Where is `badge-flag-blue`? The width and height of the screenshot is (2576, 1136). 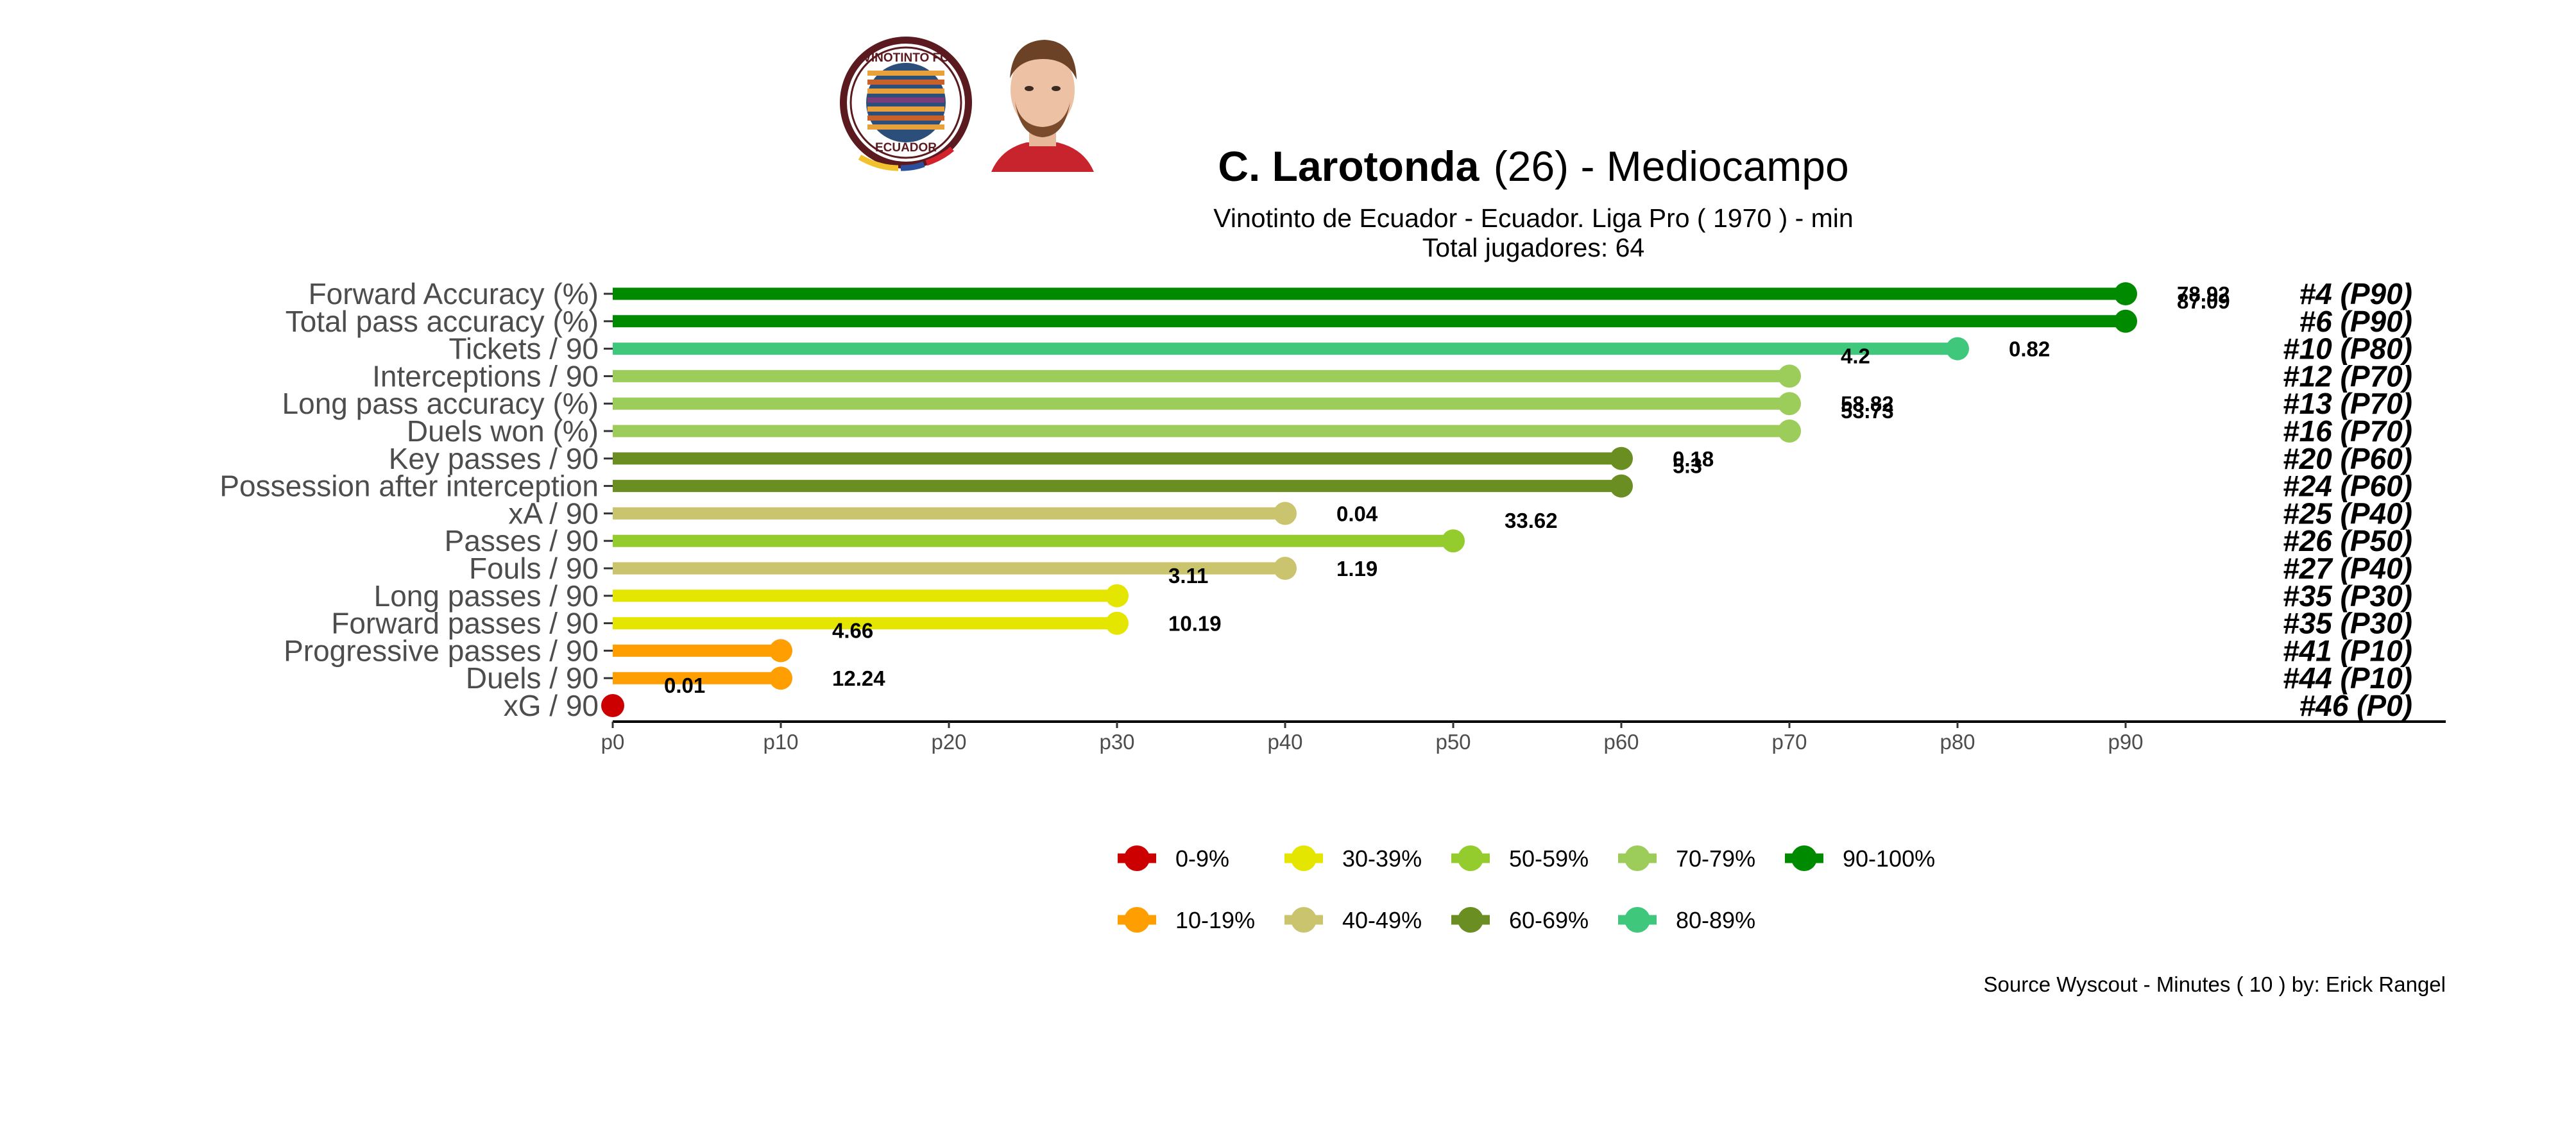 badge-flag-blue is located at coordinates (913, 166).